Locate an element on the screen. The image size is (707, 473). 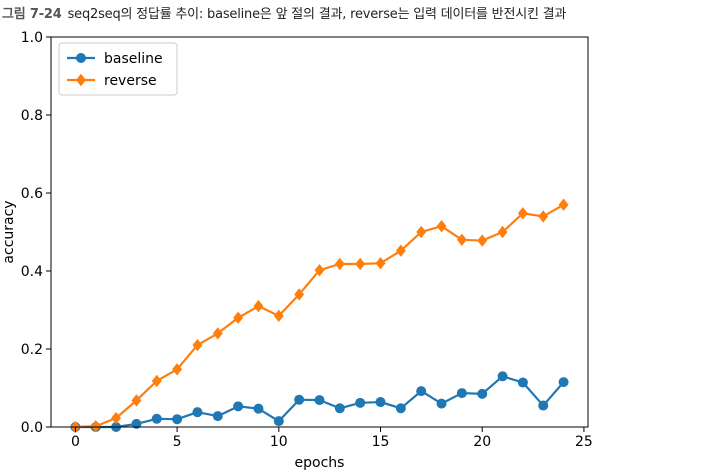
legend-label-reverse: reverse is located at coordinates (130, 81).